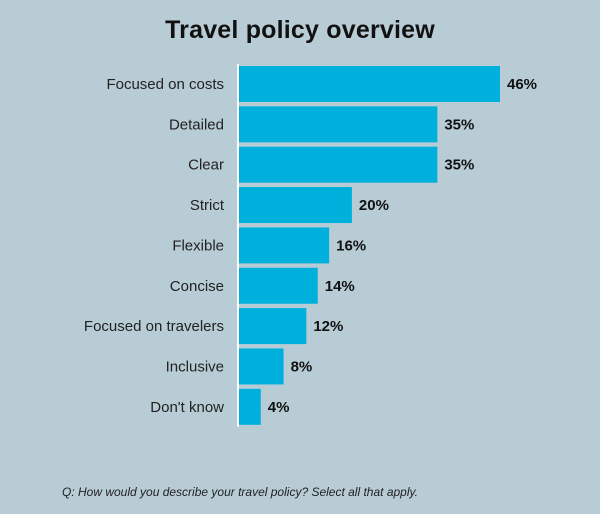  I want to click on chart-title: Travel policy overview, so click(300, 30).